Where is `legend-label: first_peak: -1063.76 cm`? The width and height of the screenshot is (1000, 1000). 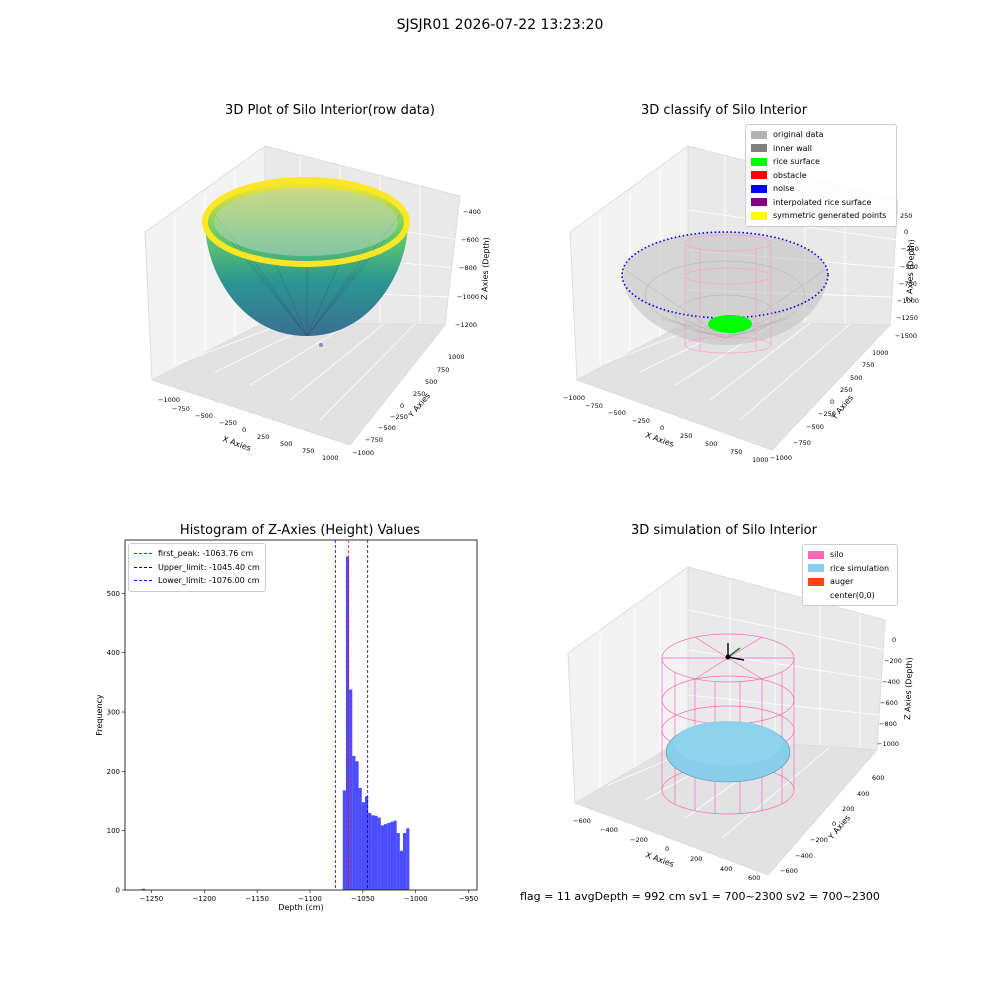 legend-label: first_peak: -1063.76 cm is located at coordinates (206, 554).